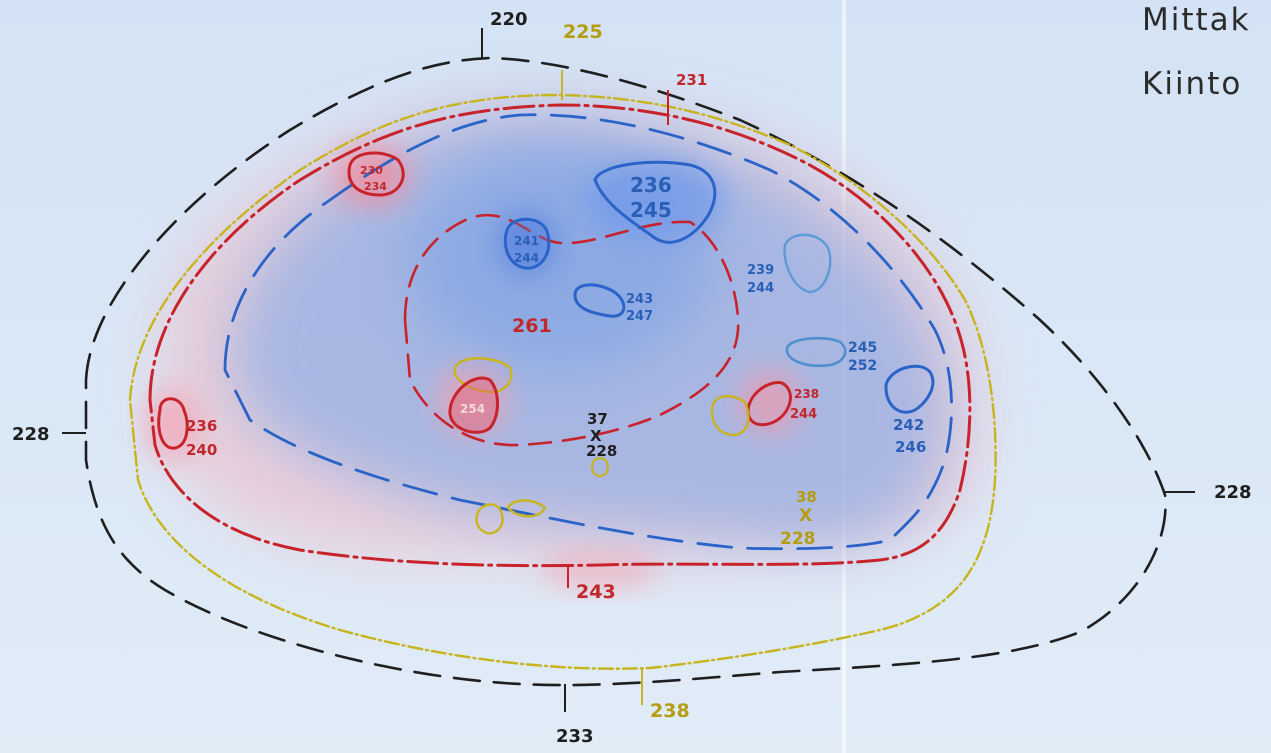 This screenshot has height=753, width=1271. Describe the element at coordinates (816, 352) in the screenshot. I see `light-blue-oval` at that location.